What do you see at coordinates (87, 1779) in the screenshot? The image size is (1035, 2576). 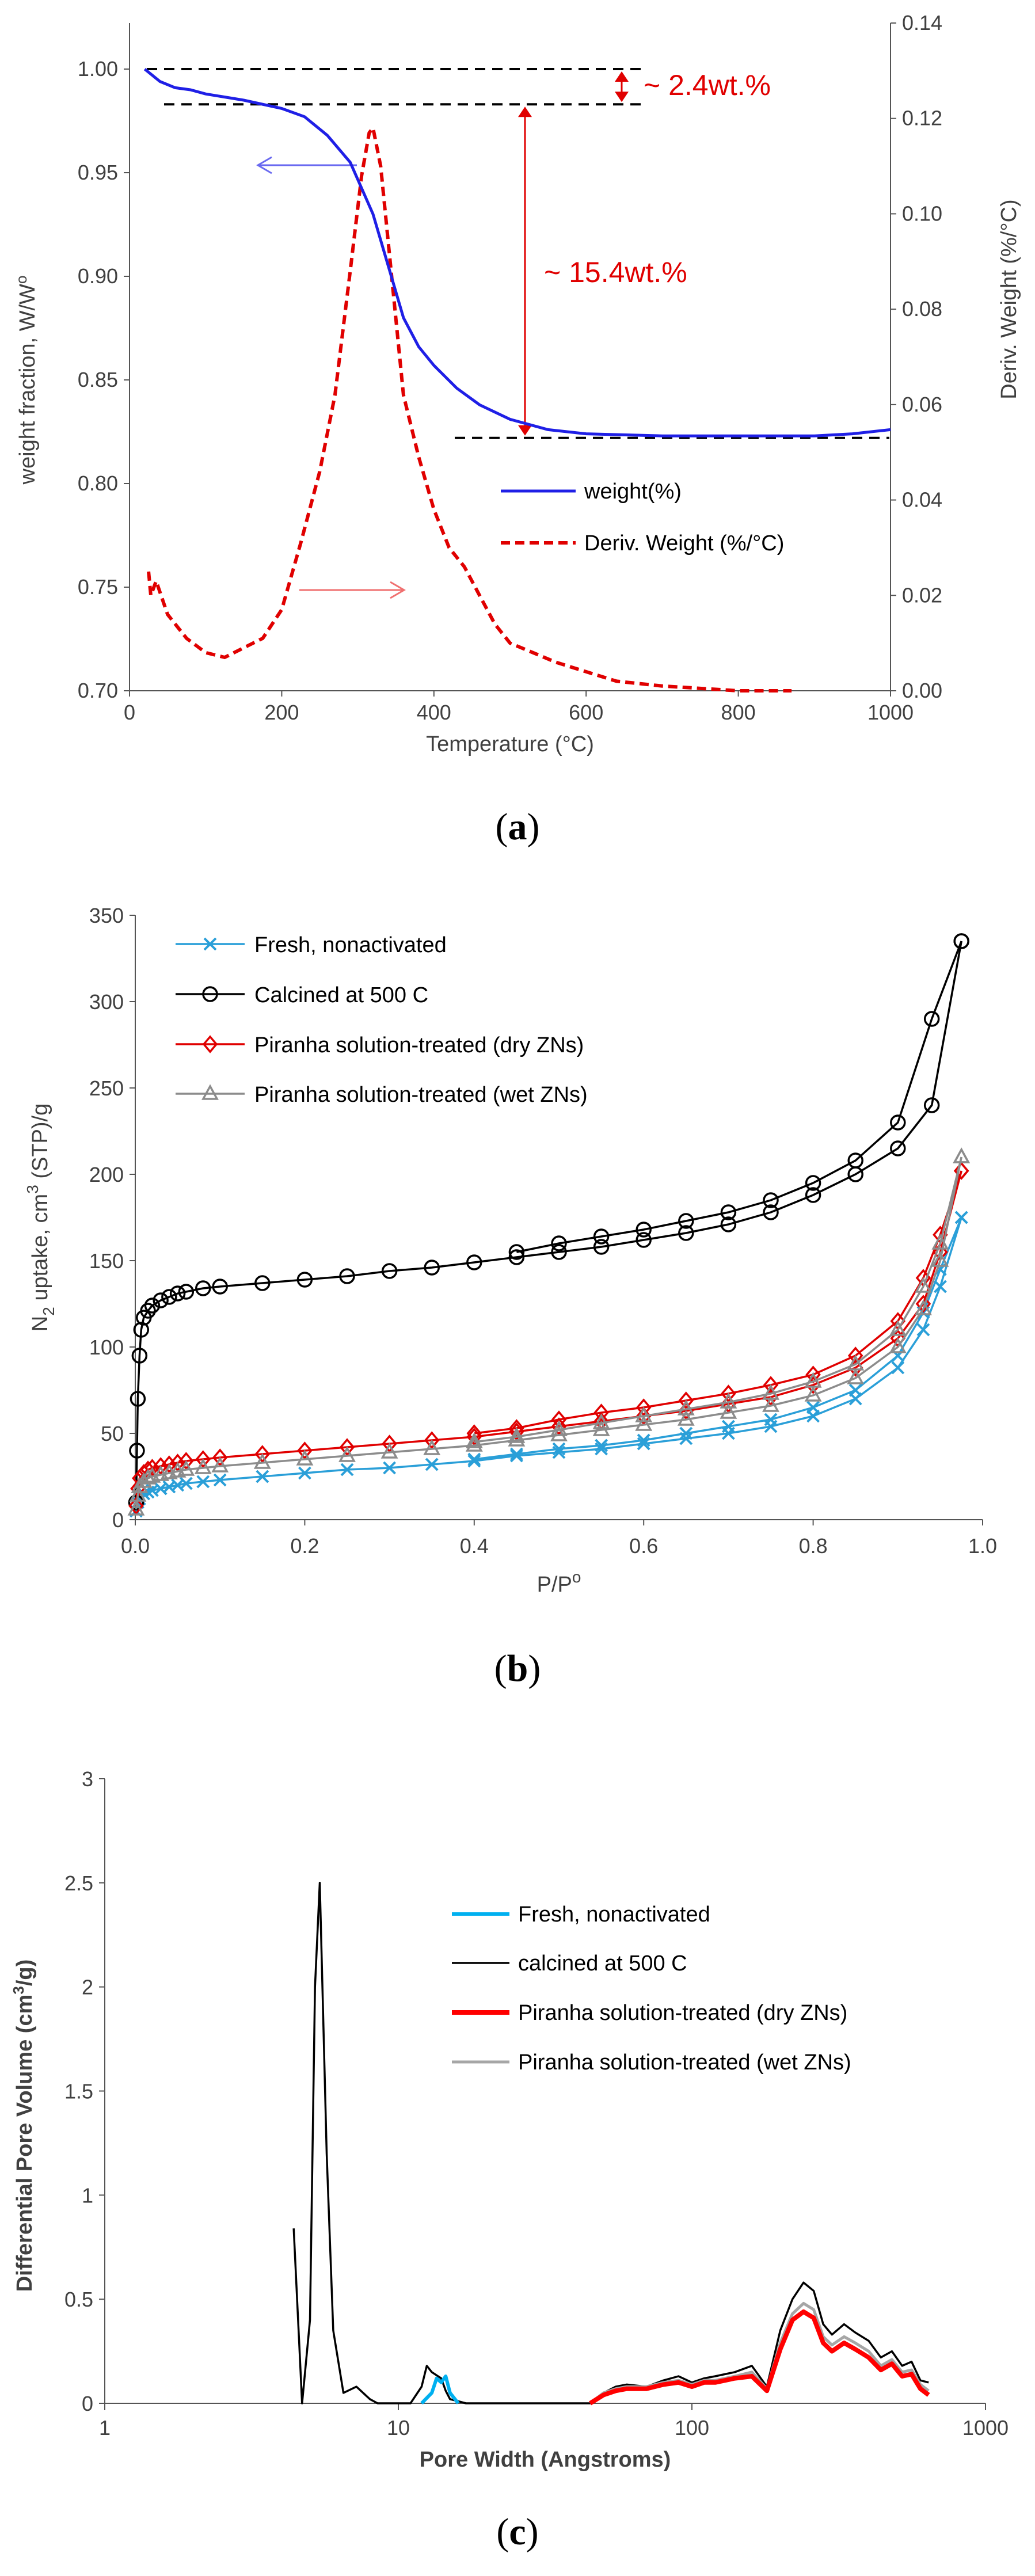 I see `y-tick-label: 3` at bounding box center [87, 1779].